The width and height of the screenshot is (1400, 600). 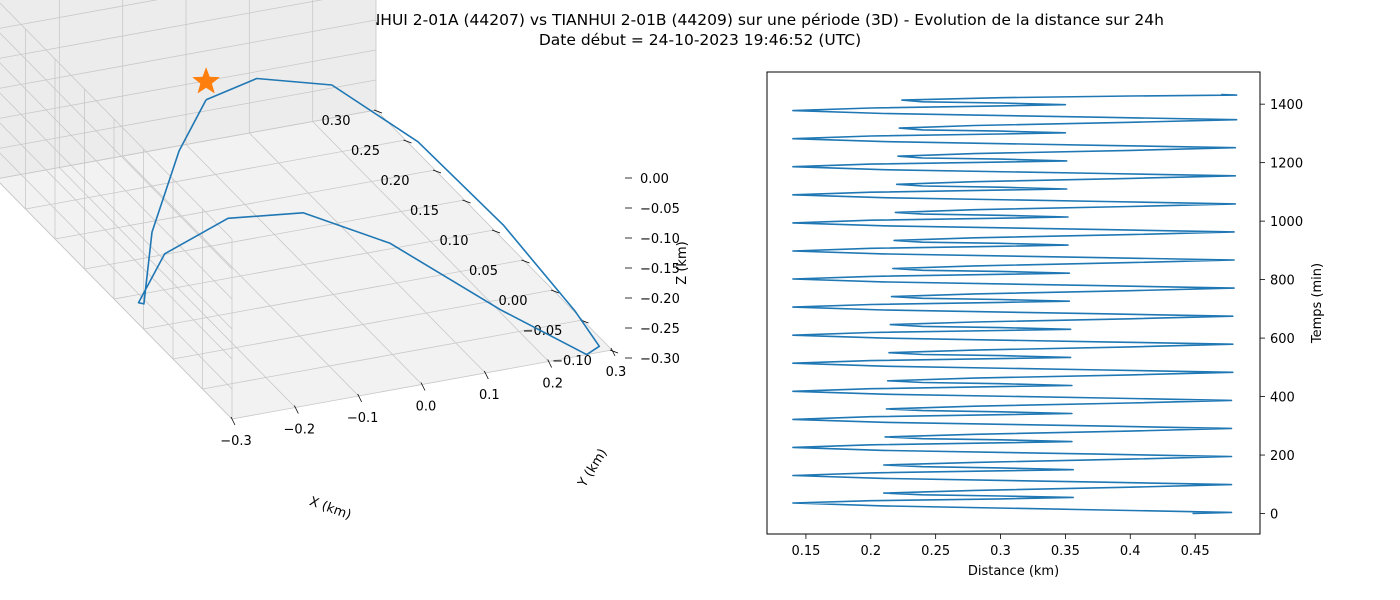 What do you see at coordinates (363, 418) in the screenshot?
I see `x-tick-label: −0.1` at bounding box center [363, 418].